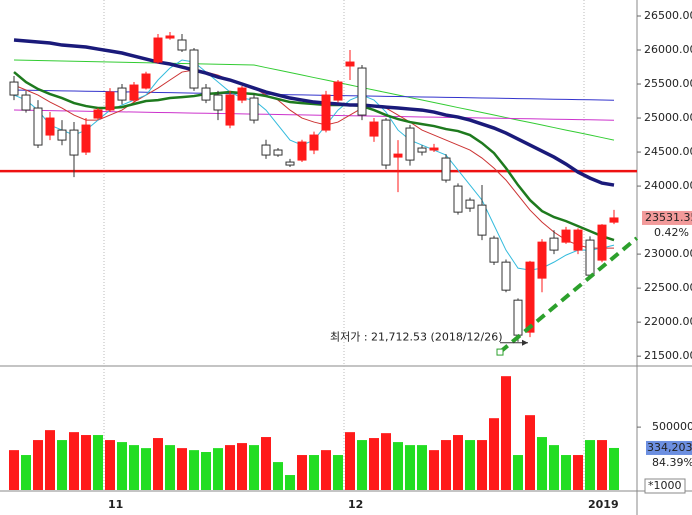 The image size is (692, 515). Describe the element at coordinates (668, 321) in the screenshot. I see `y-tick-label: 22000.00` at that location.